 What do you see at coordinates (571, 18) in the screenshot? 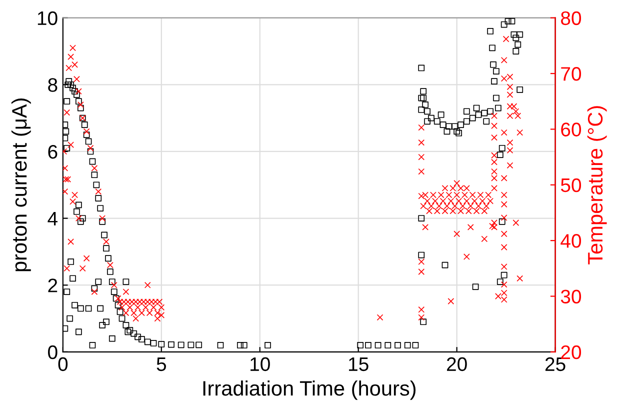
I see `y2-tick-label: 80` at bounding box center [571, 18].